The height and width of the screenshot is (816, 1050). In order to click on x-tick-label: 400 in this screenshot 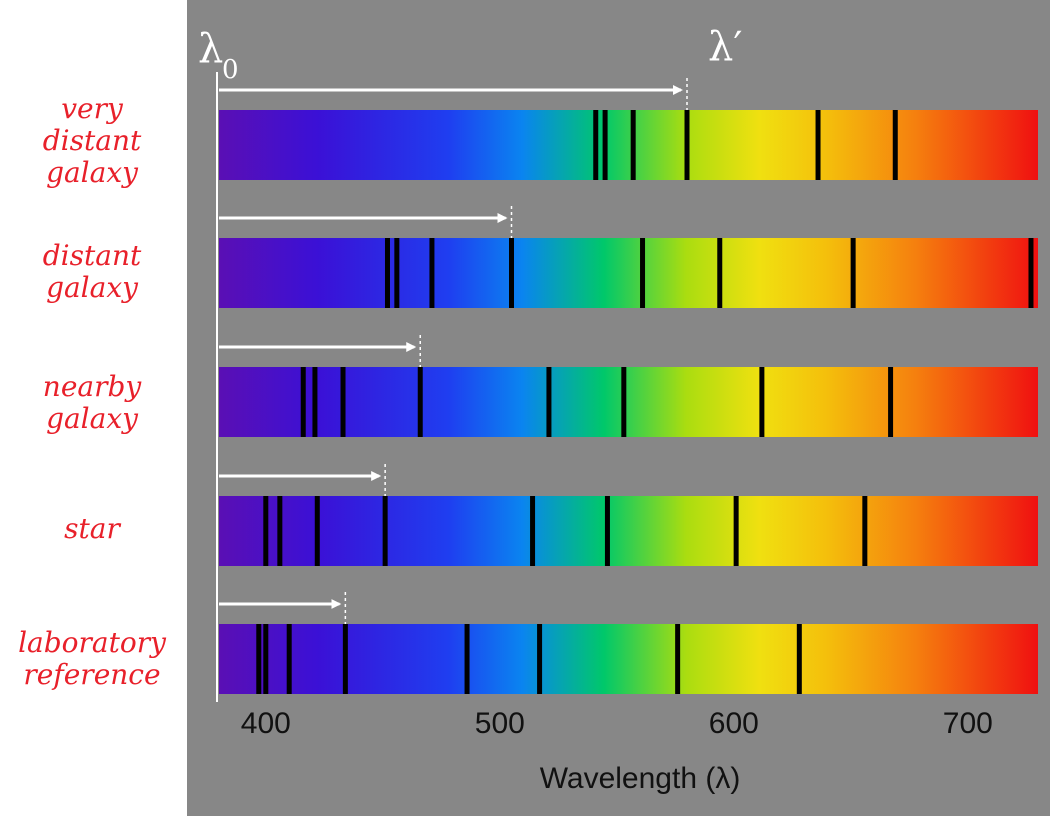, I will do `click(266, 723)`.